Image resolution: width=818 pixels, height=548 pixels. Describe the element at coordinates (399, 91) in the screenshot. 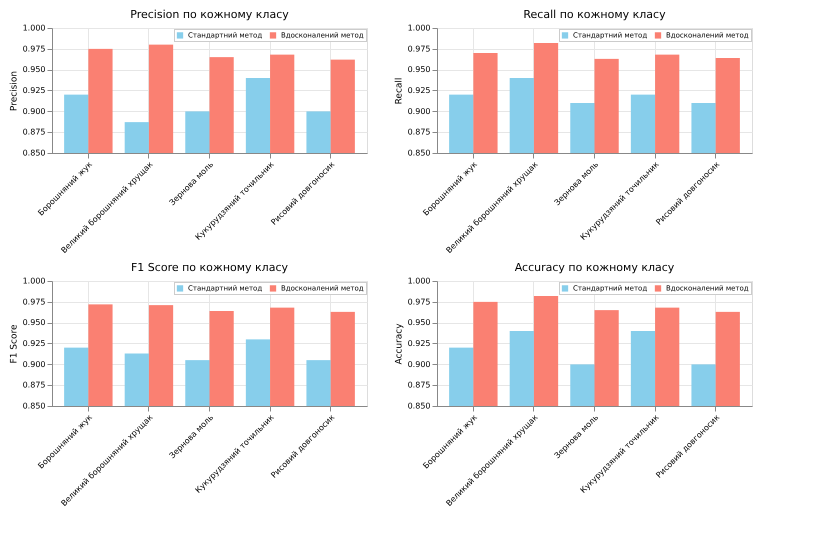

I see `y-axis-title: Recall` at that location.